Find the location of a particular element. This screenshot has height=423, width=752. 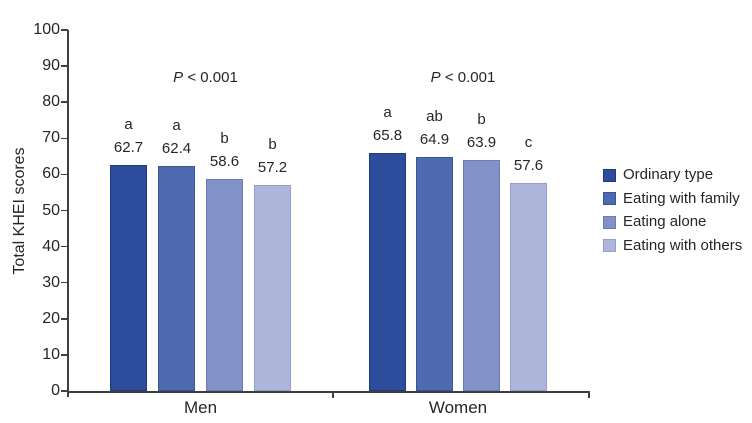

legend-item-3: Eating with others is located at coordinates (673, 245).